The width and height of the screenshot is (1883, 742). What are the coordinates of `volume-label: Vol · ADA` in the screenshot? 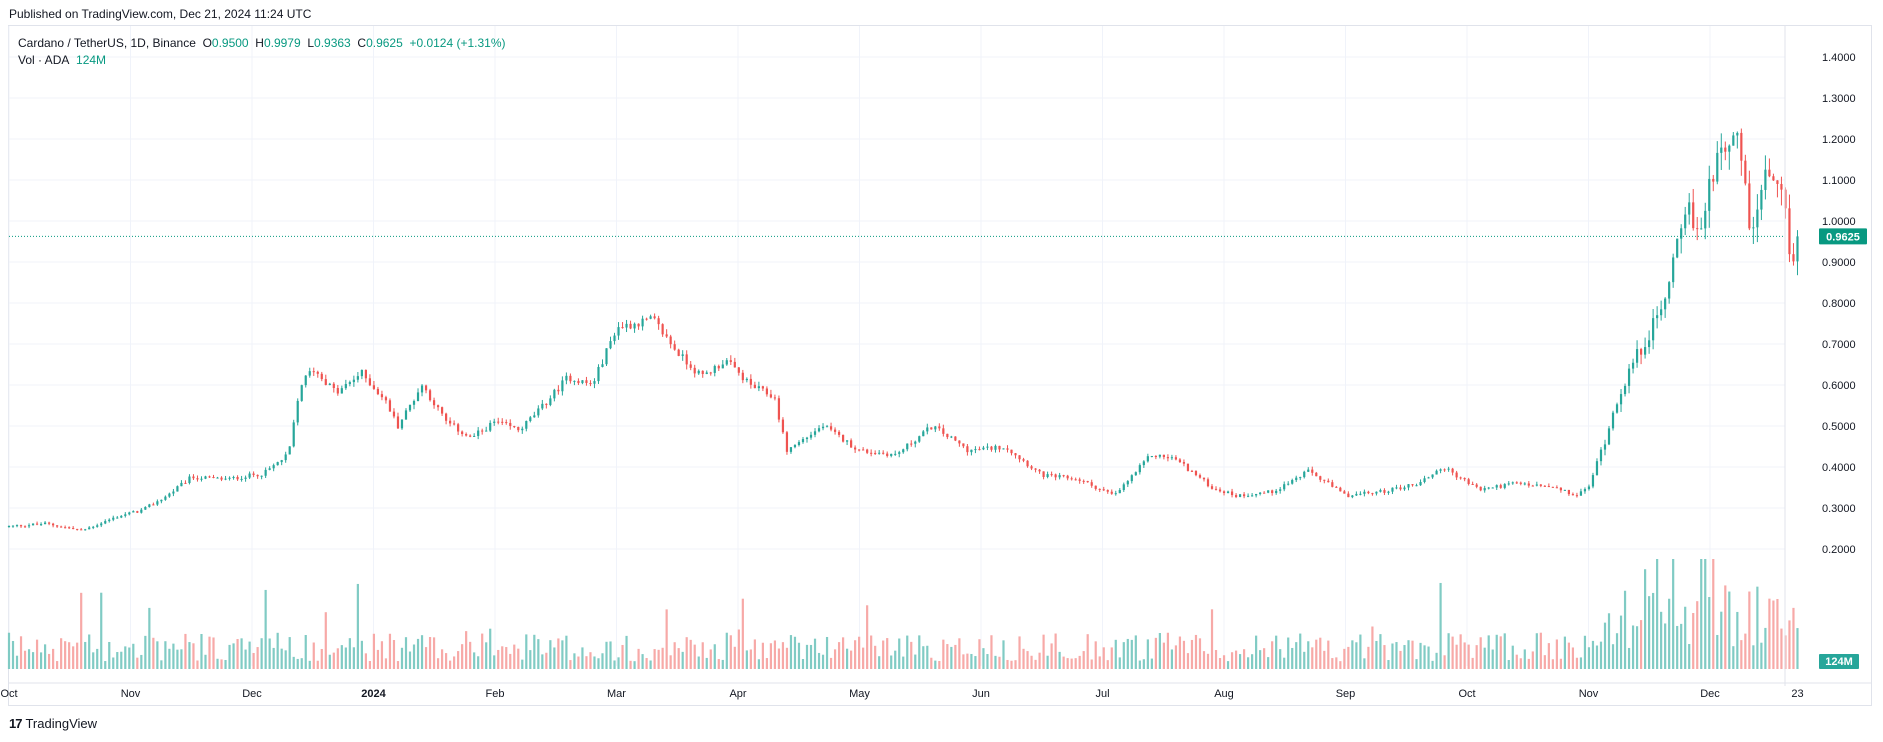 It's located at (44, 60).